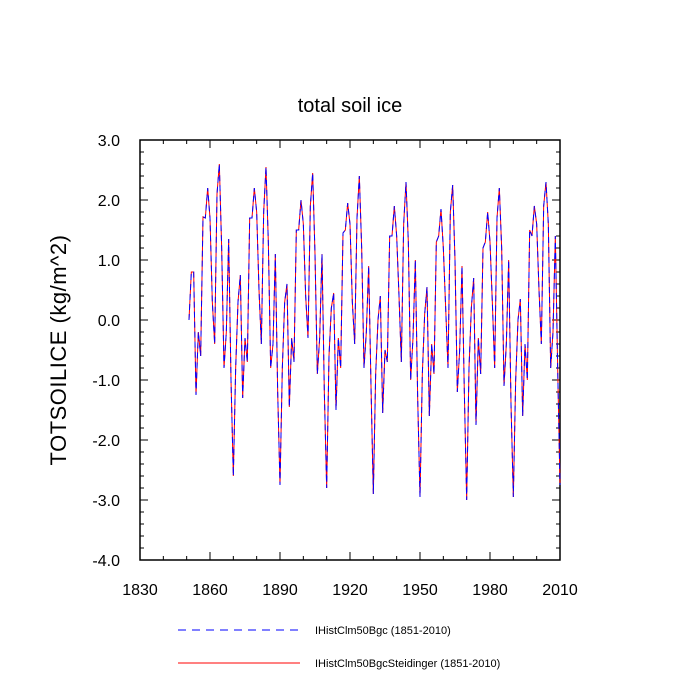  What do you see at coordinates (210, 590) in the screenshot?
I see `x-tick-label: 1860` at bounding box center [210, 590].